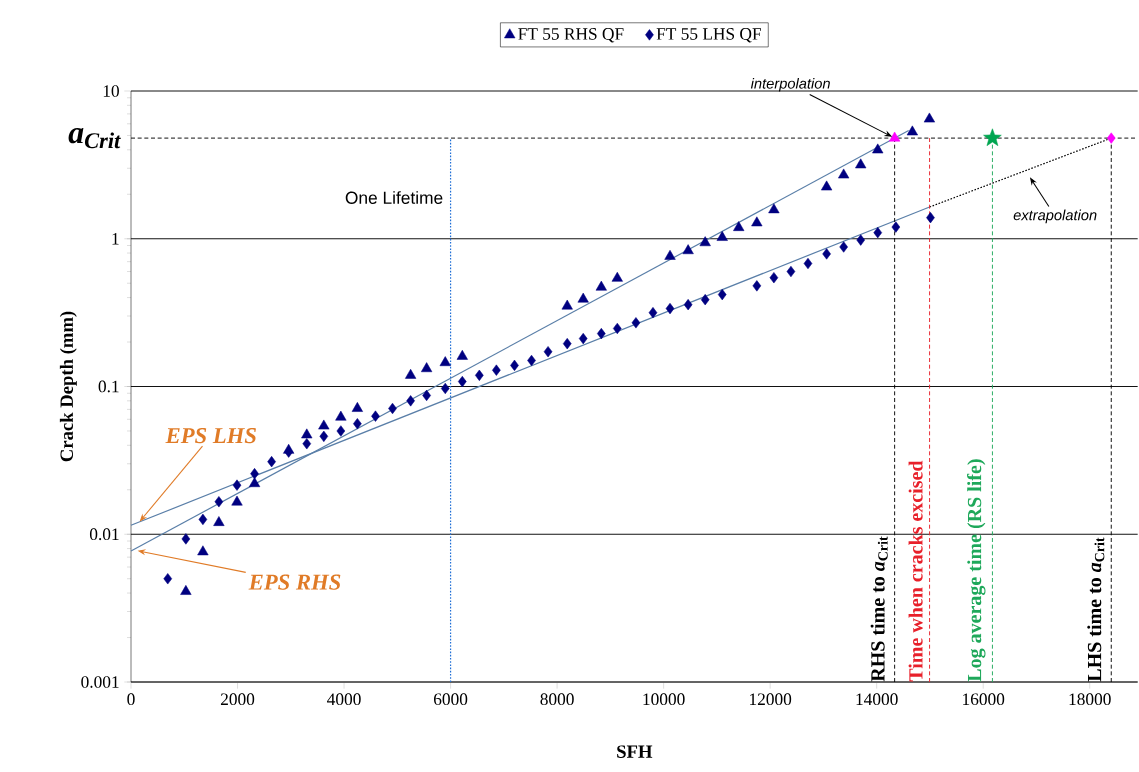  Describe the element at coordinates (571, 35) in the screenshot. I see `legend-label: FT 55 RHS QF` at that location.